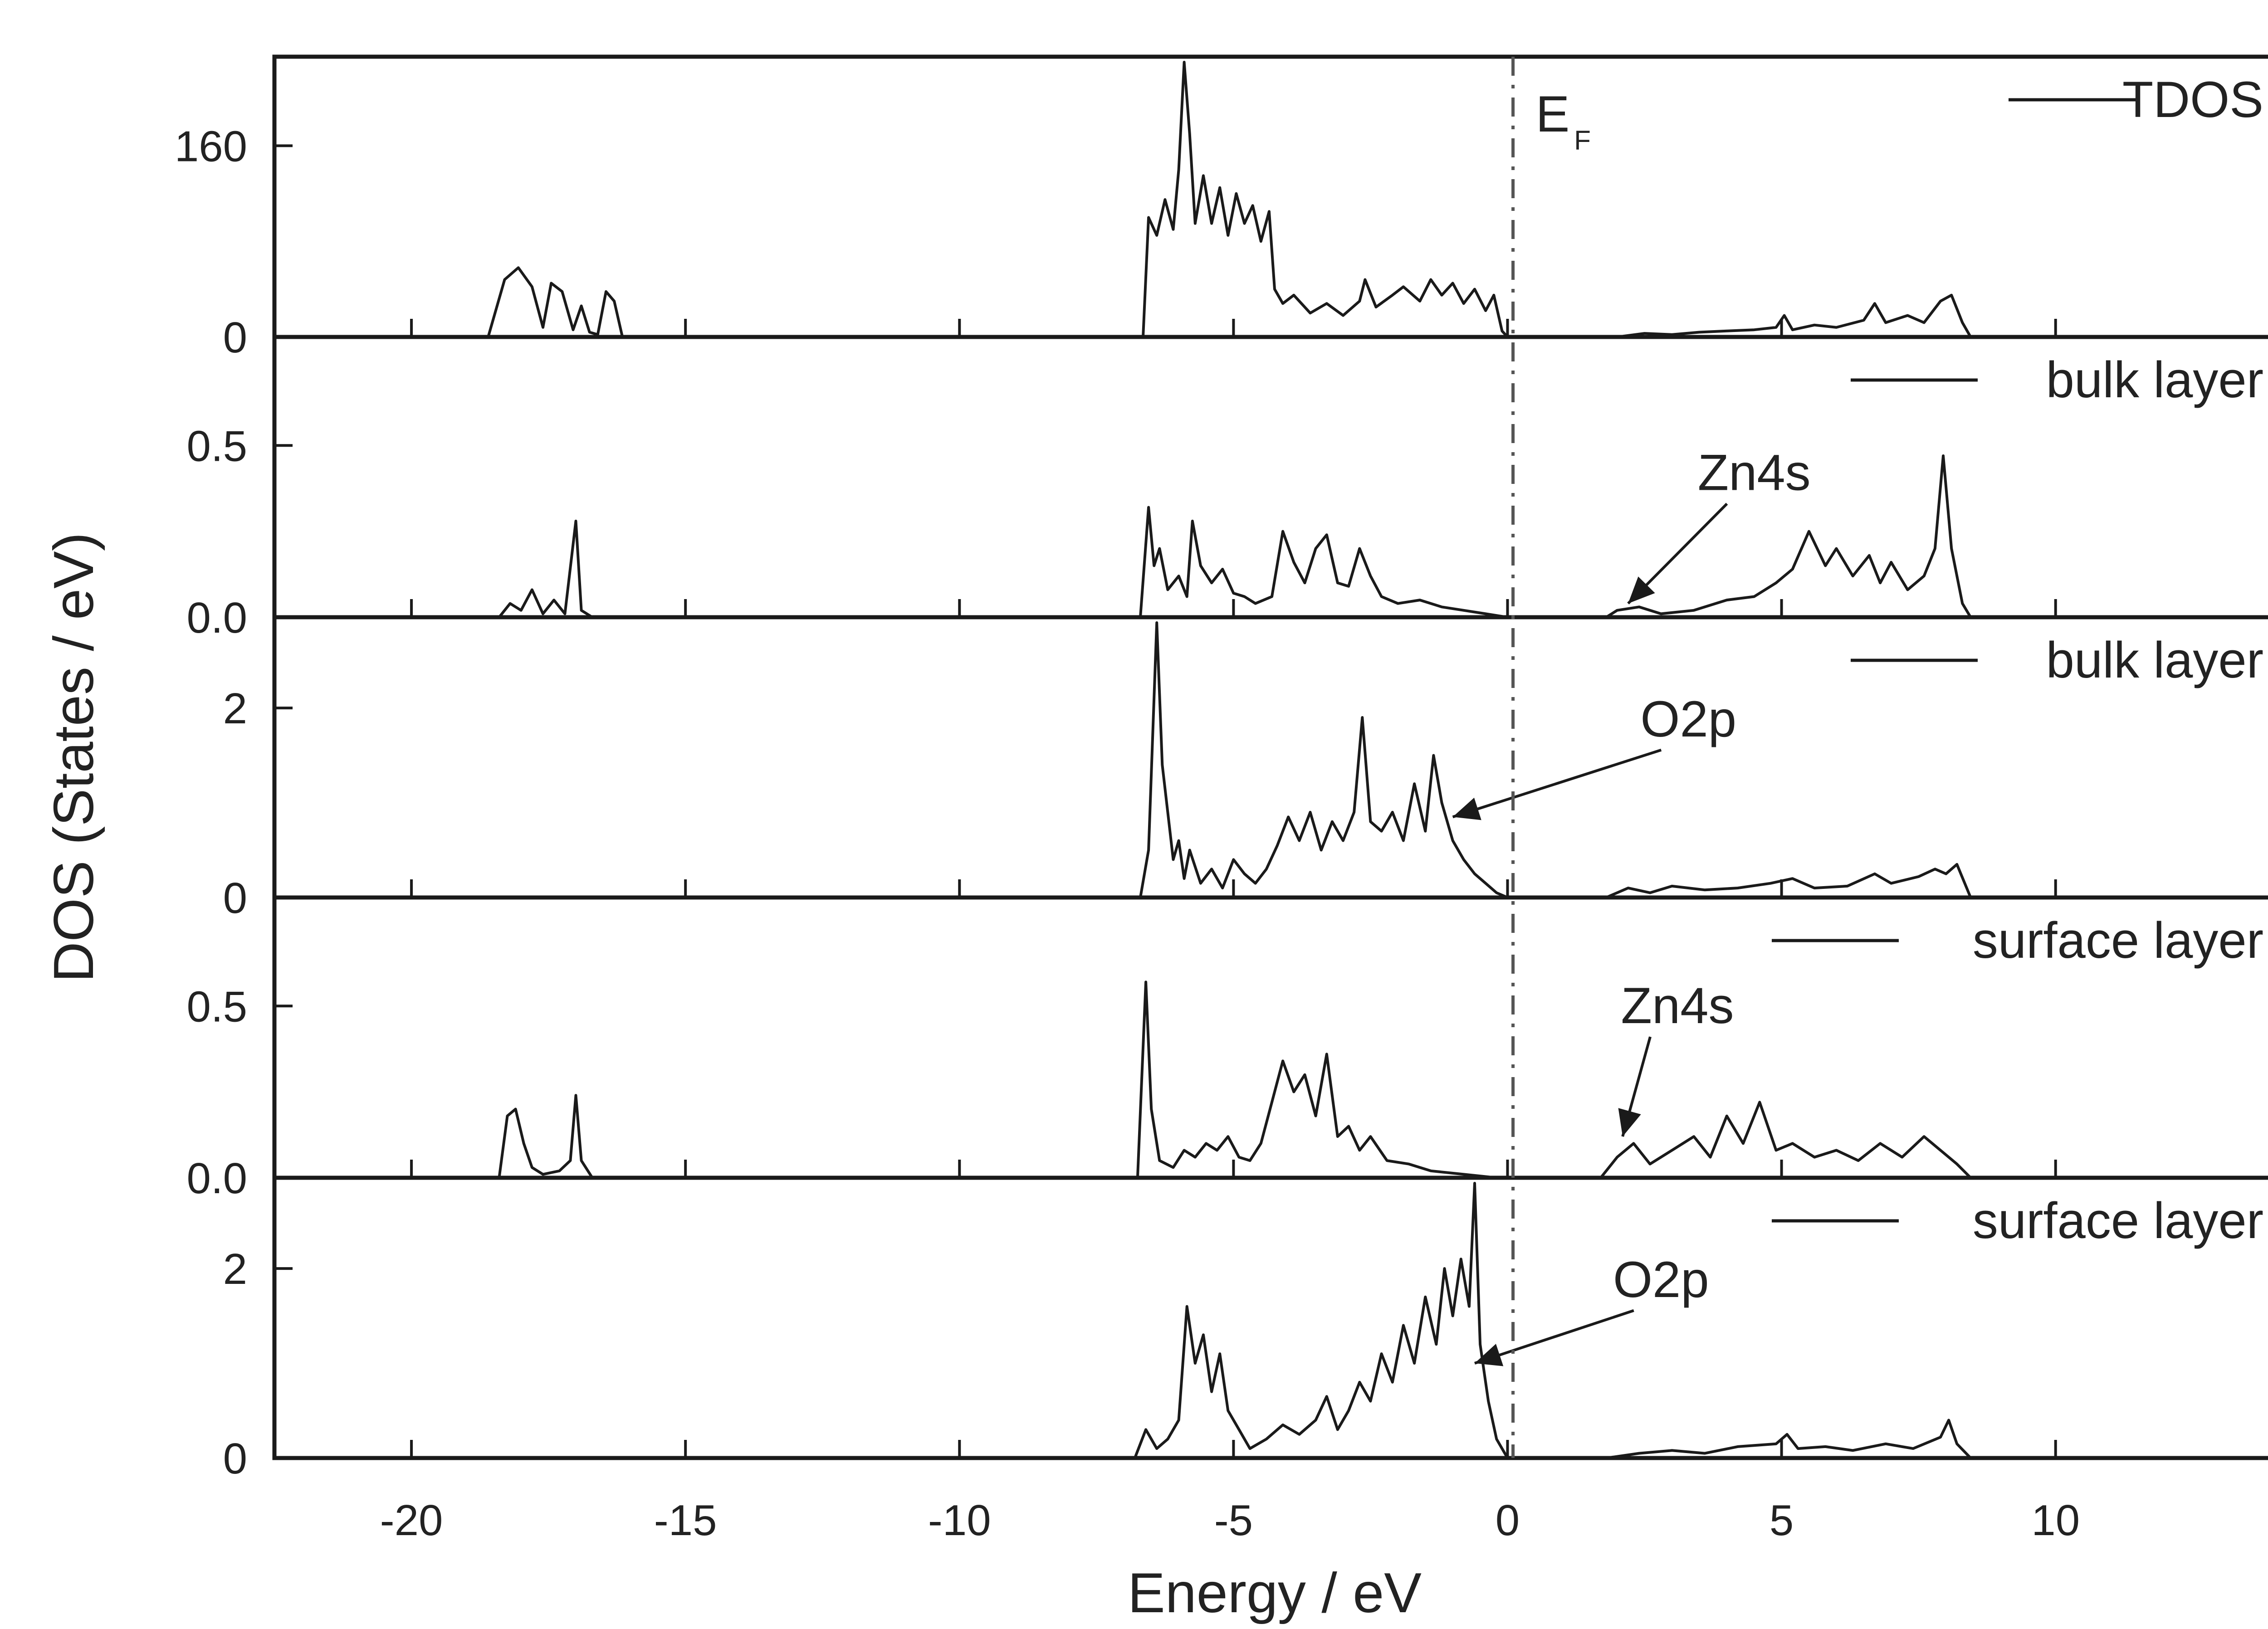  I want to click on surface-o2p-ytick-label: 0, so click(235, 1458).